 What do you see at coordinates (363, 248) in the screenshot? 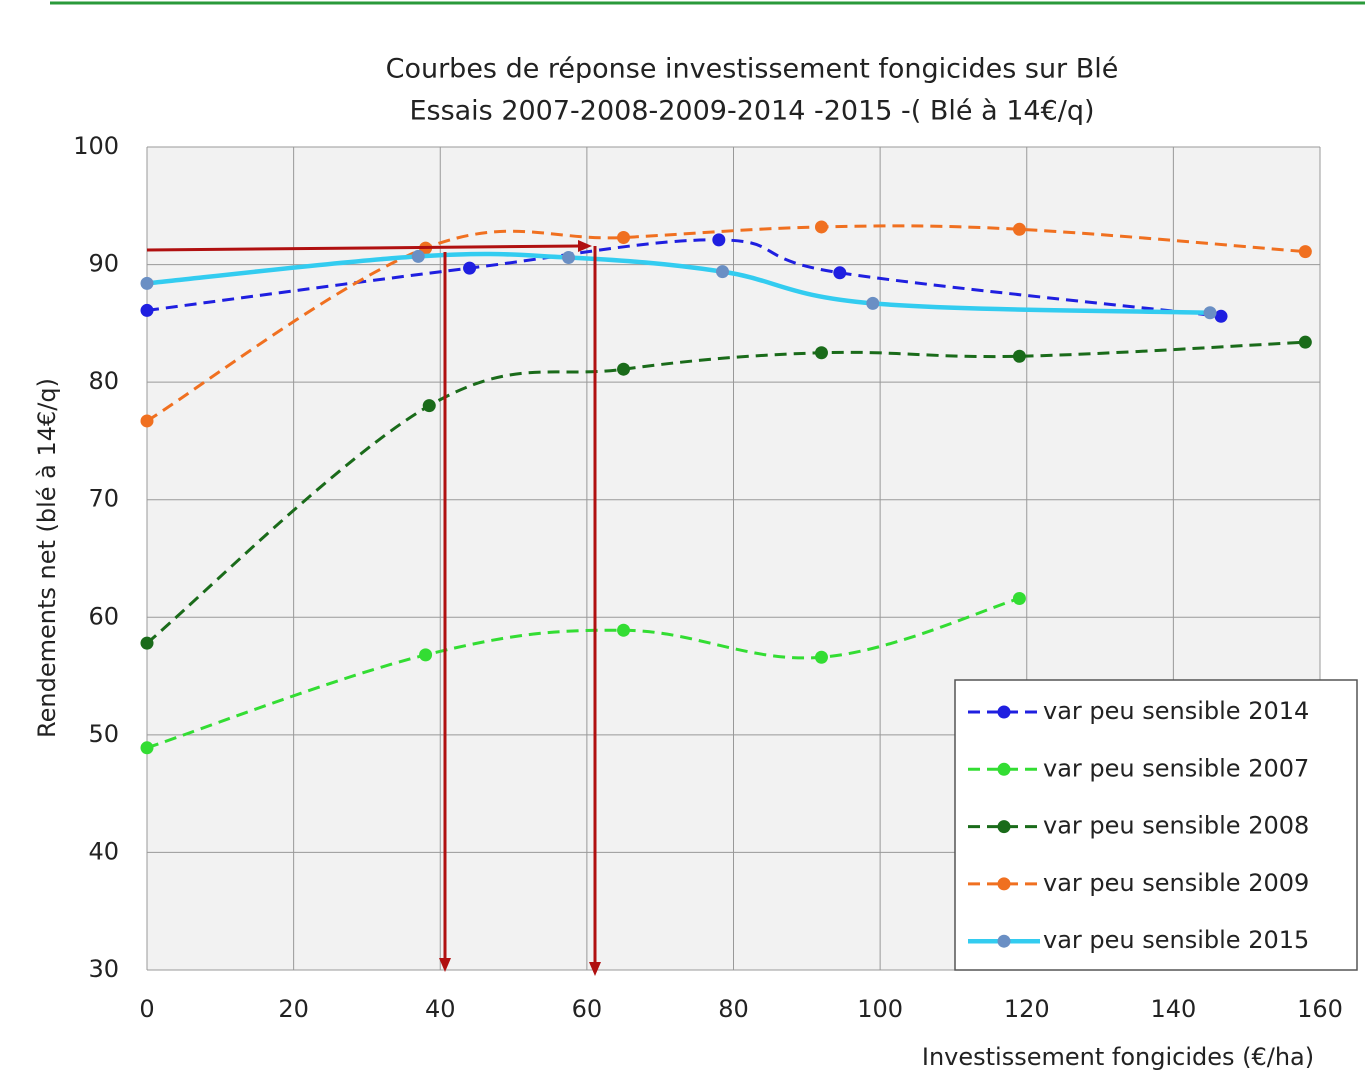
I see `arrow-line` at bounding box center [363, 248].